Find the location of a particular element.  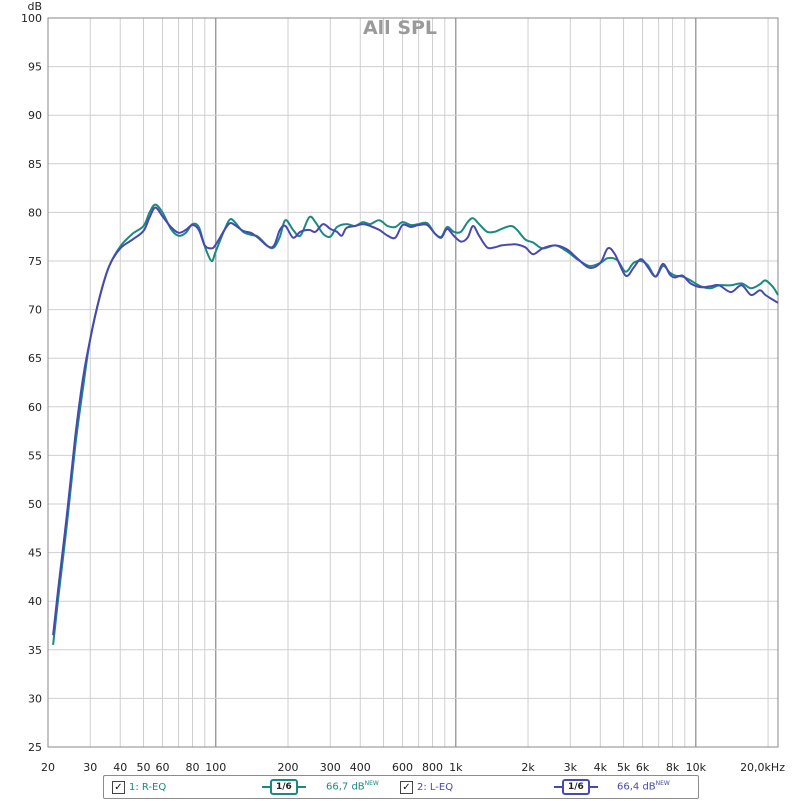

r-eq-level: 66,7 dBNEW is located at coordinates (352, 786).